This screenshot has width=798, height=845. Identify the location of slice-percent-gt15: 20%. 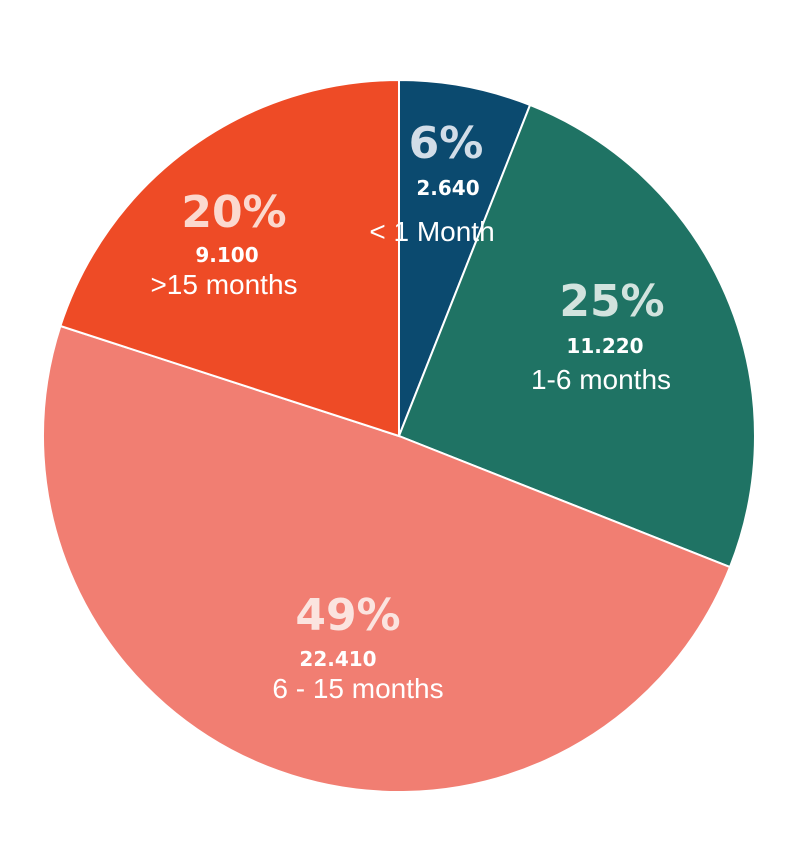
(233, 212).